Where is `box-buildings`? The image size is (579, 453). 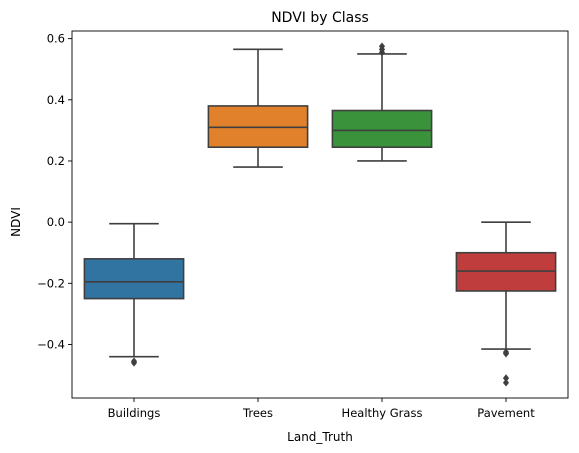 box-buildings is located at coordinates (134, 294).